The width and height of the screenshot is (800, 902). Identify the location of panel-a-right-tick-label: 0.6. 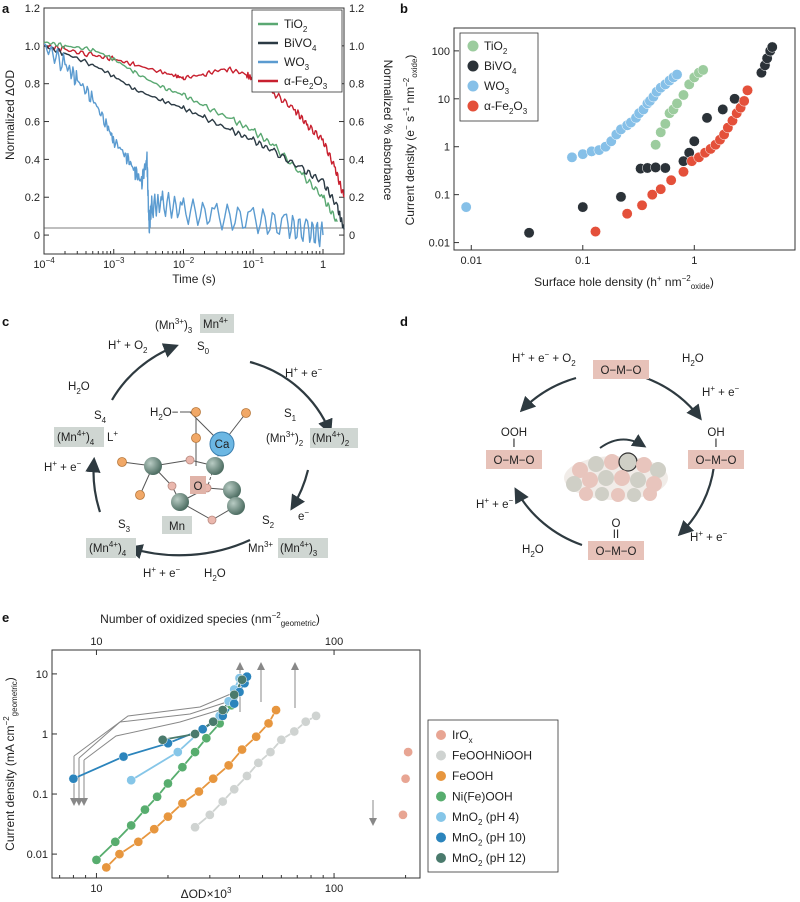
(356, 123).